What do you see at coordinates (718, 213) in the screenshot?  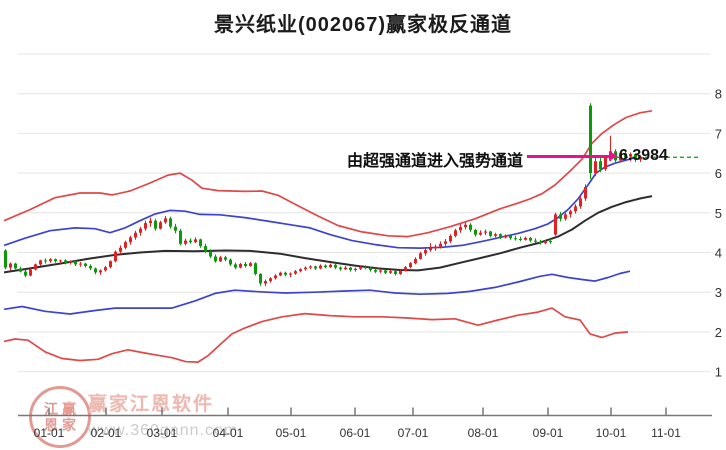 I see `y-axis-label: 5` at bounding box center [718, 213].